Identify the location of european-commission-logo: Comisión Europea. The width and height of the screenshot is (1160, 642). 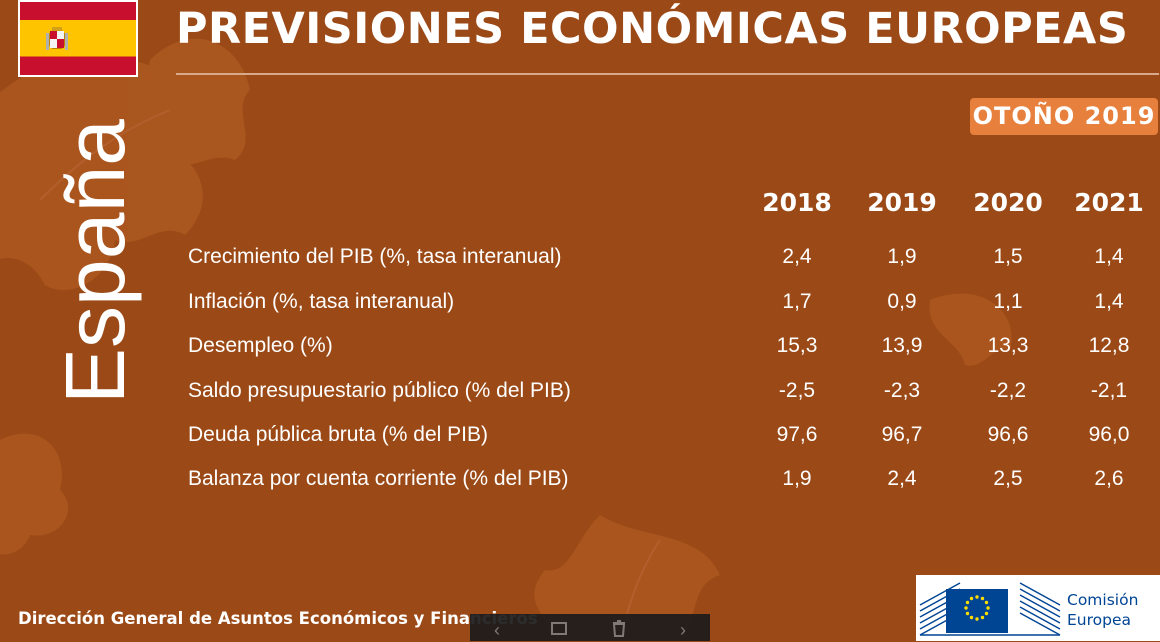
(1038, 608).